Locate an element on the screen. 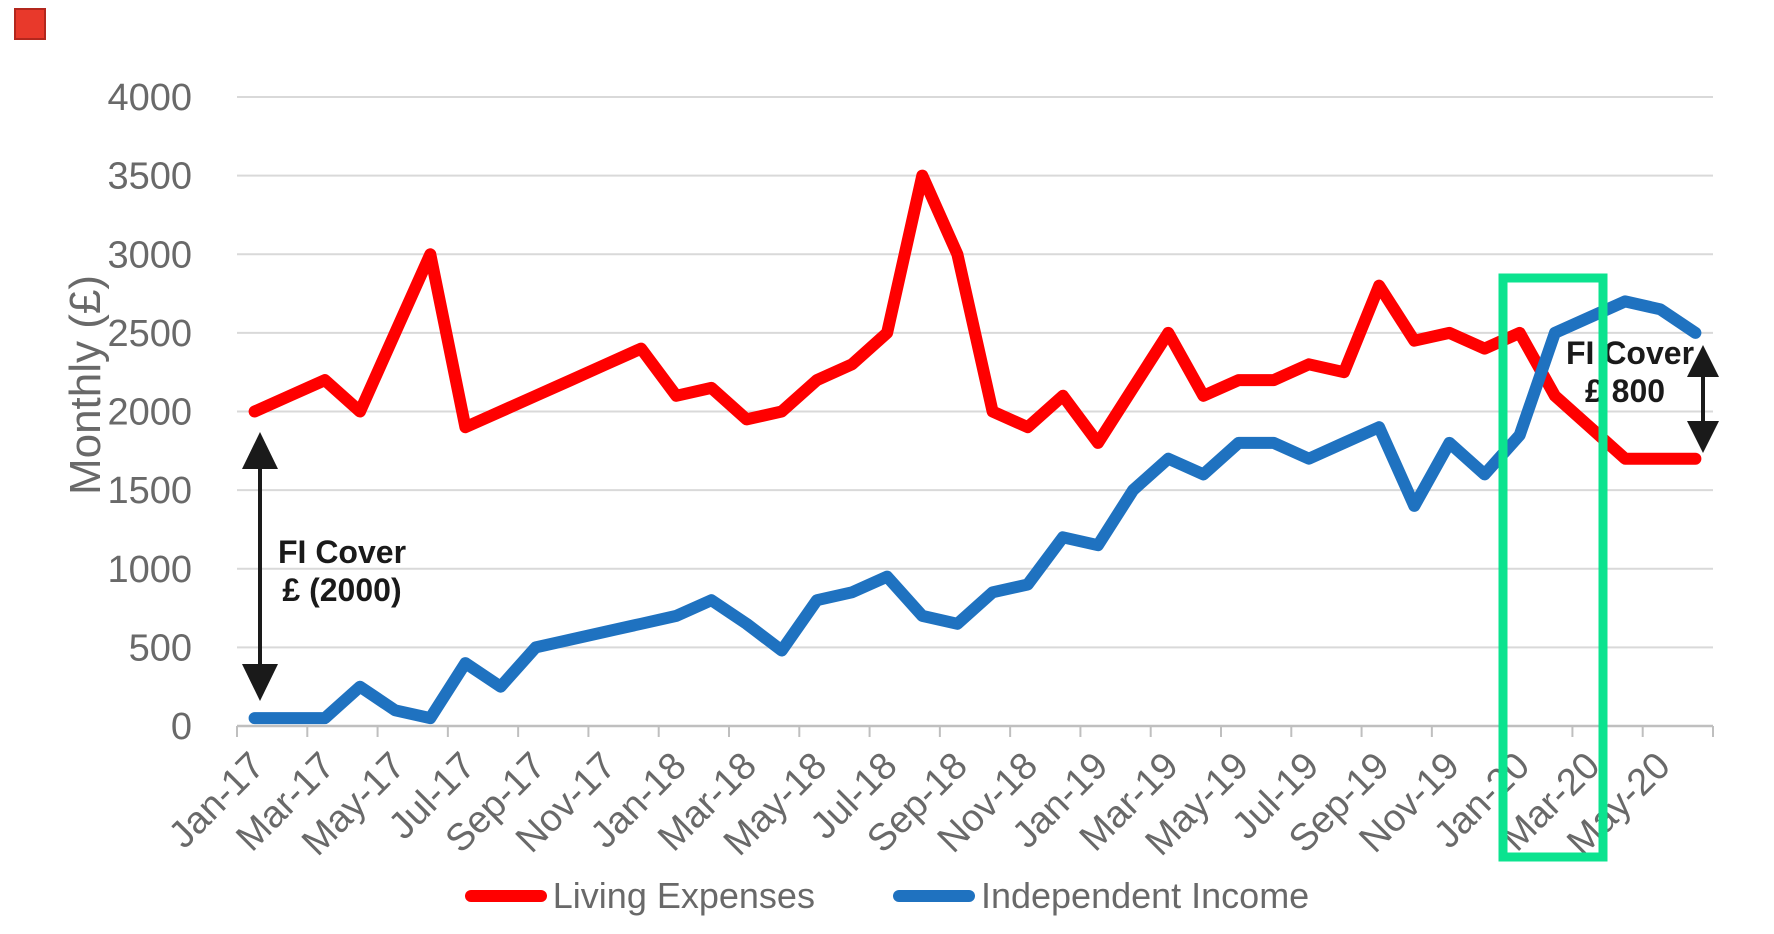  y-axis-tick-label: 3000 is located at coordinates (149, 255).